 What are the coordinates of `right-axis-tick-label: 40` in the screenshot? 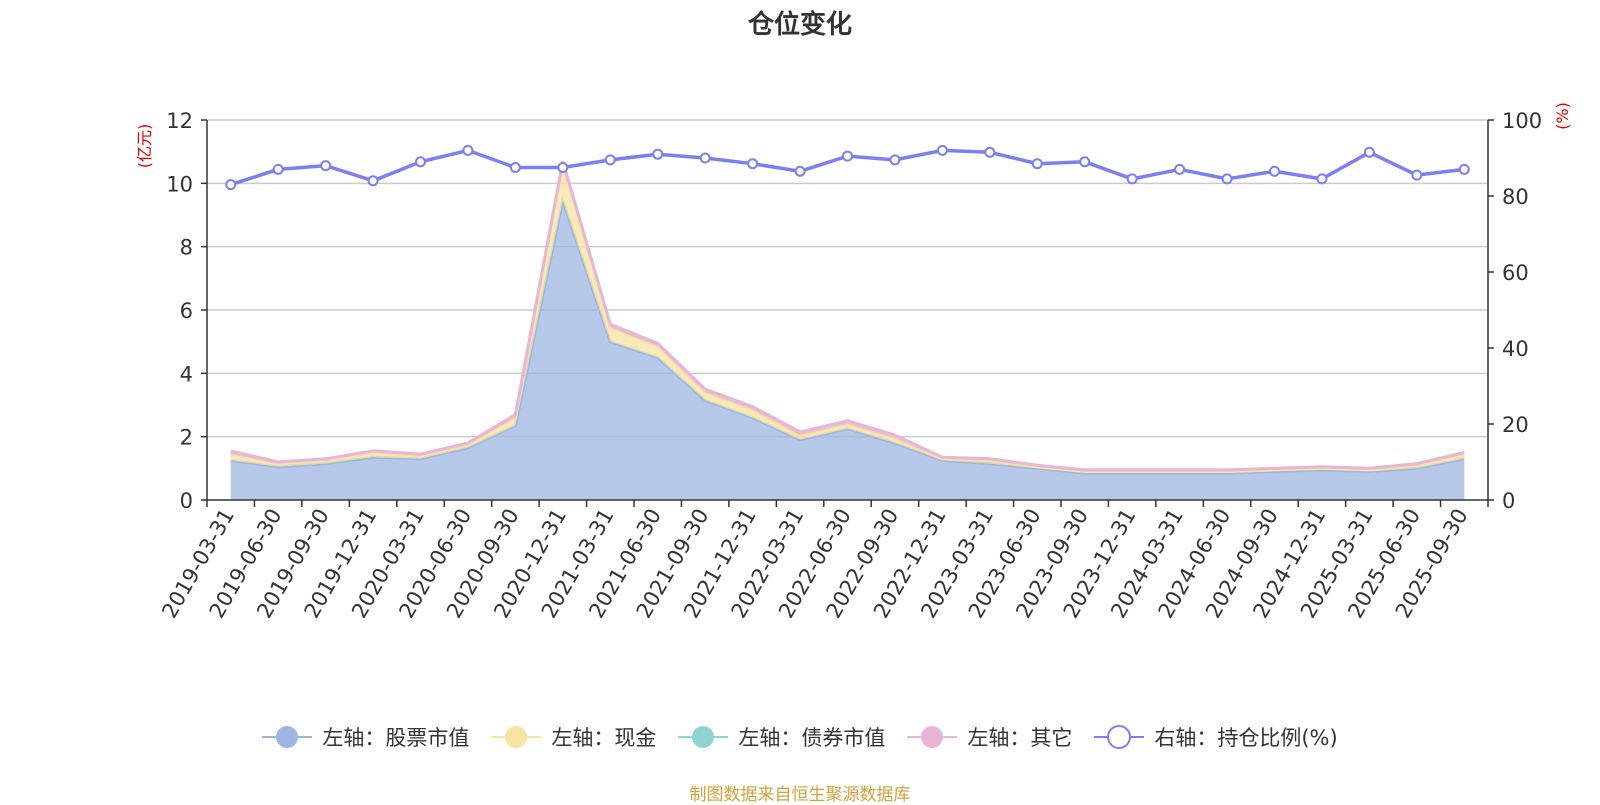 It's located at (1515, 349).